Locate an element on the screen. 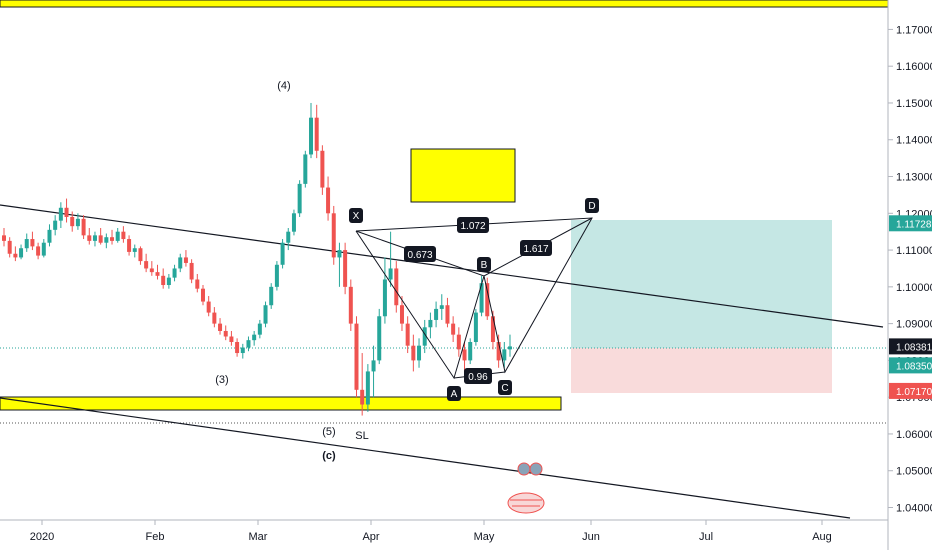  harmonic-pattern-legs is located at coordinates (474, 247).